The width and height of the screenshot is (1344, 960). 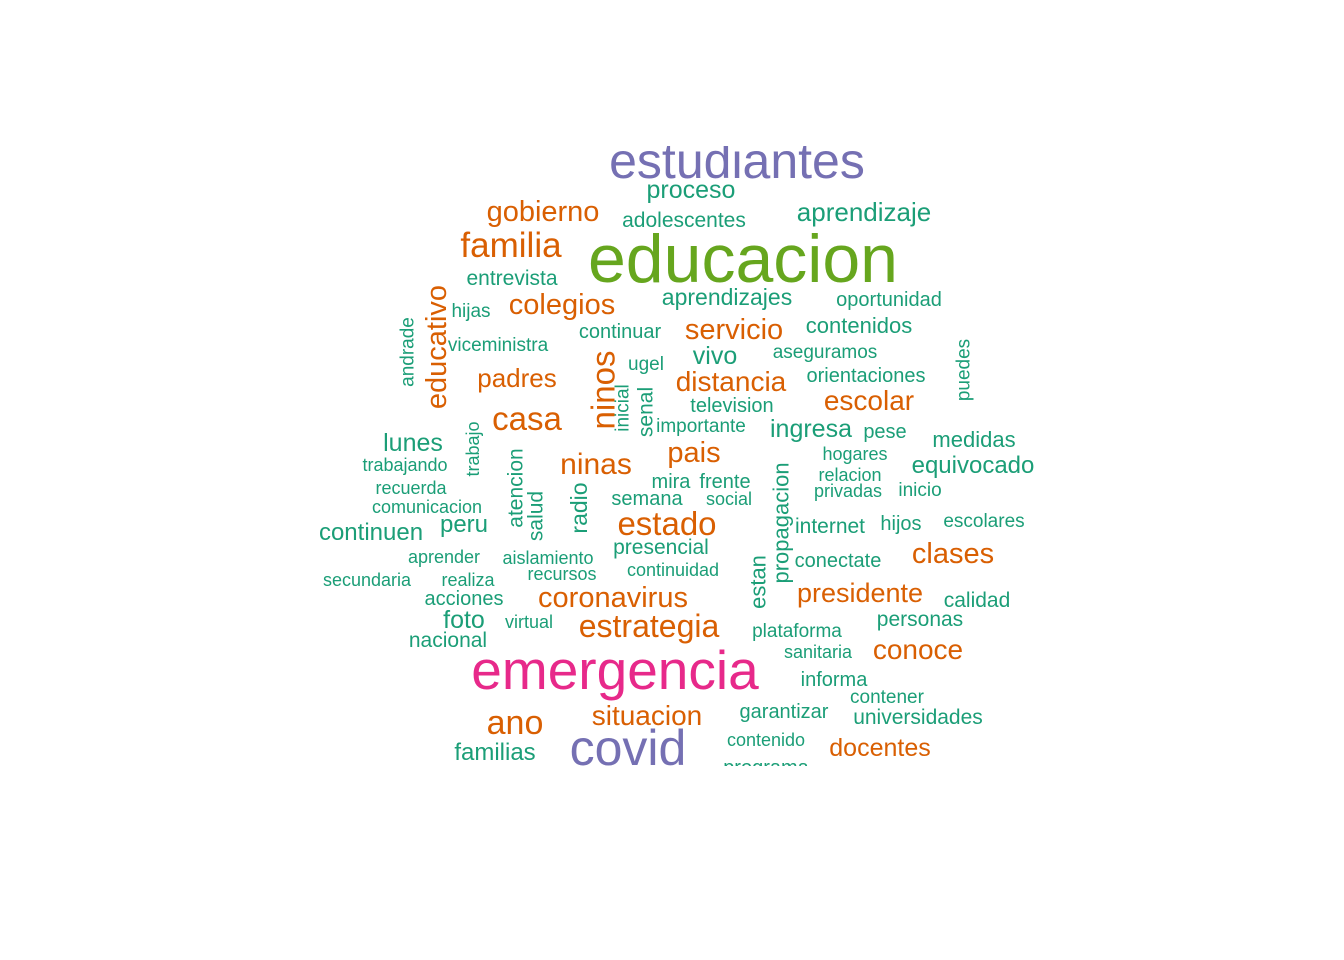 What do you see at coordinates (464, 524) in the screenshot?
I see `word-peru: peru` at bounding box center [464, 524].